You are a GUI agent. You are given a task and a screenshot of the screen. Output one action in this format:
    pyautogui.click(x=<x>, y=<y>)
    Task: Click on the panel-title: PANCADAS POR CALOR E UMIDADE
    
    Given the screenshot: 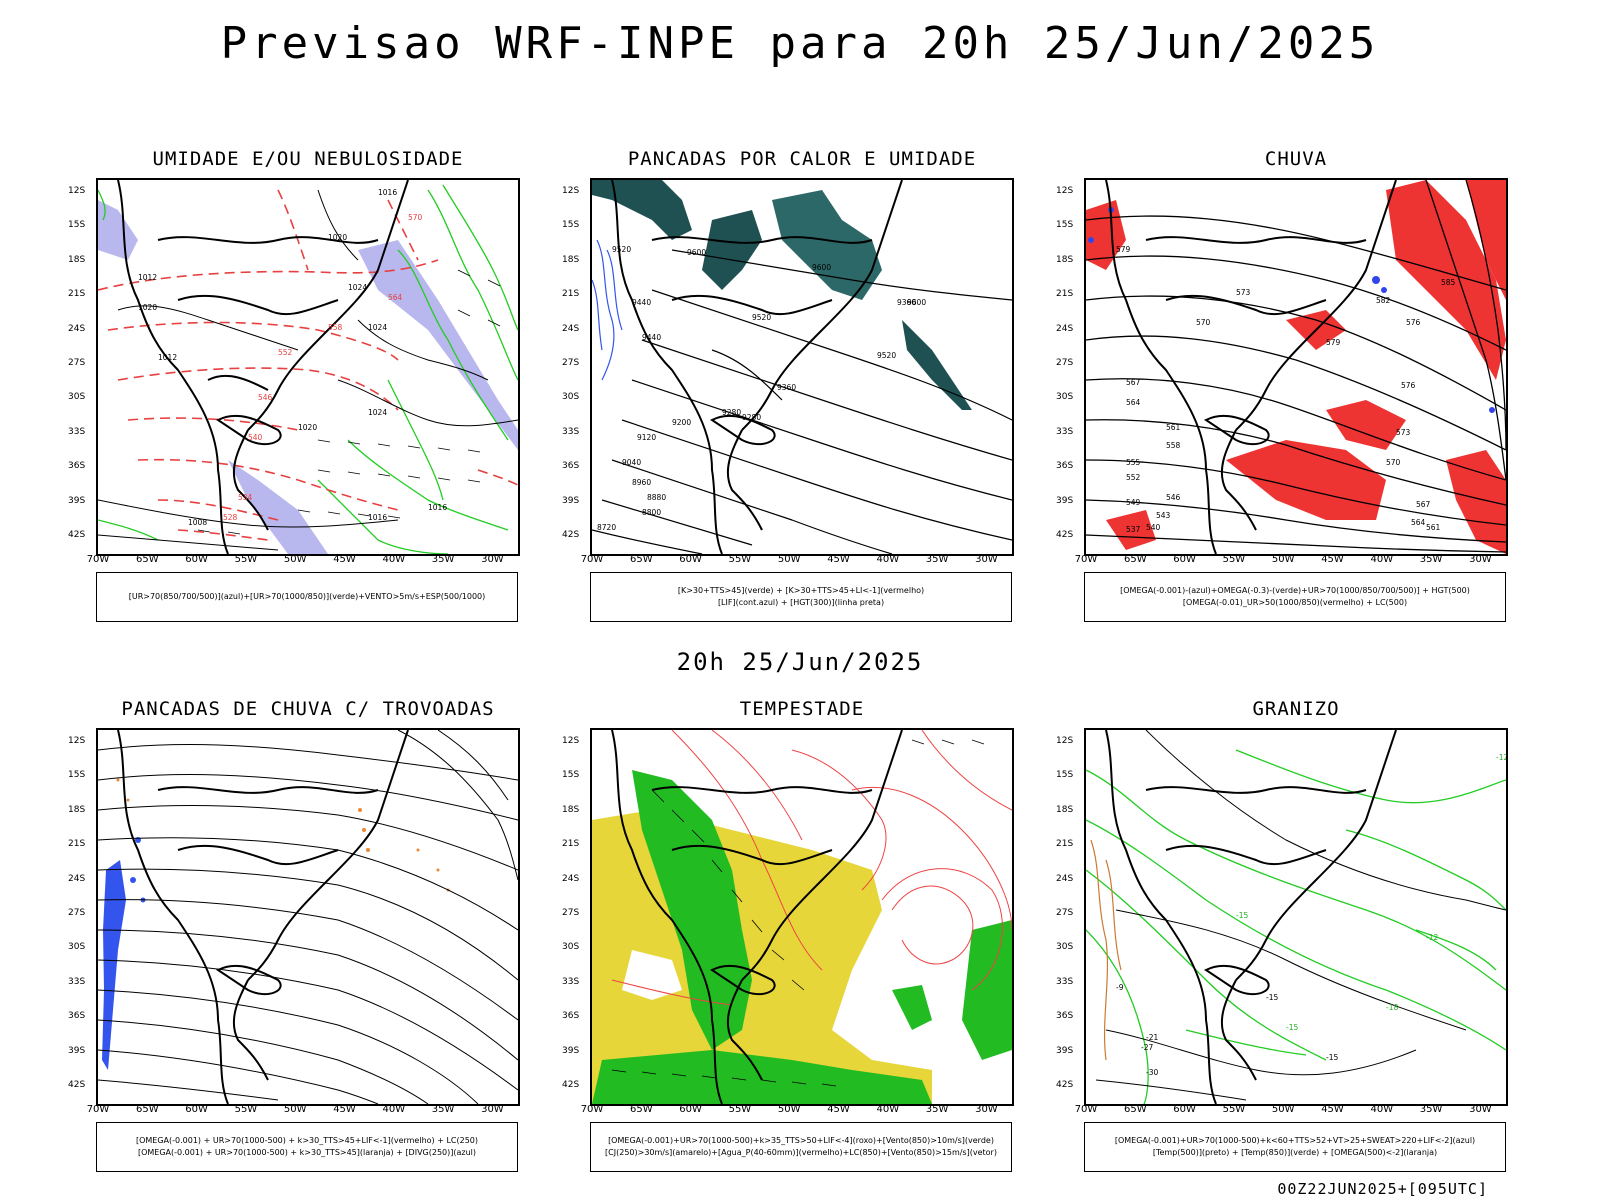 What is the action you would take?
    pyautogui.click(x=802, y=159)
    